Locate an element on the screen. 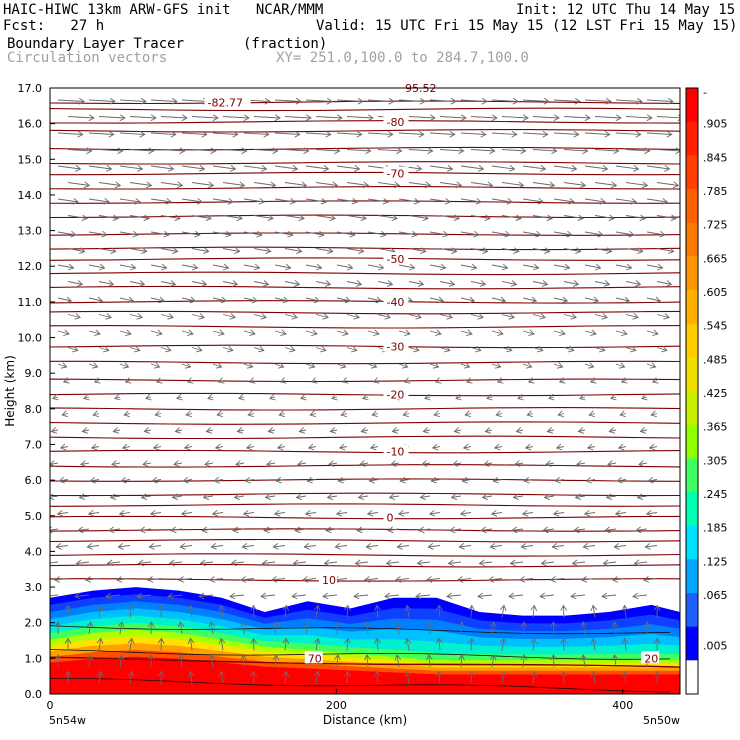 This screenshot has width=740, height=740. x-tick-label: 200 is located at coordinates (336, 705).